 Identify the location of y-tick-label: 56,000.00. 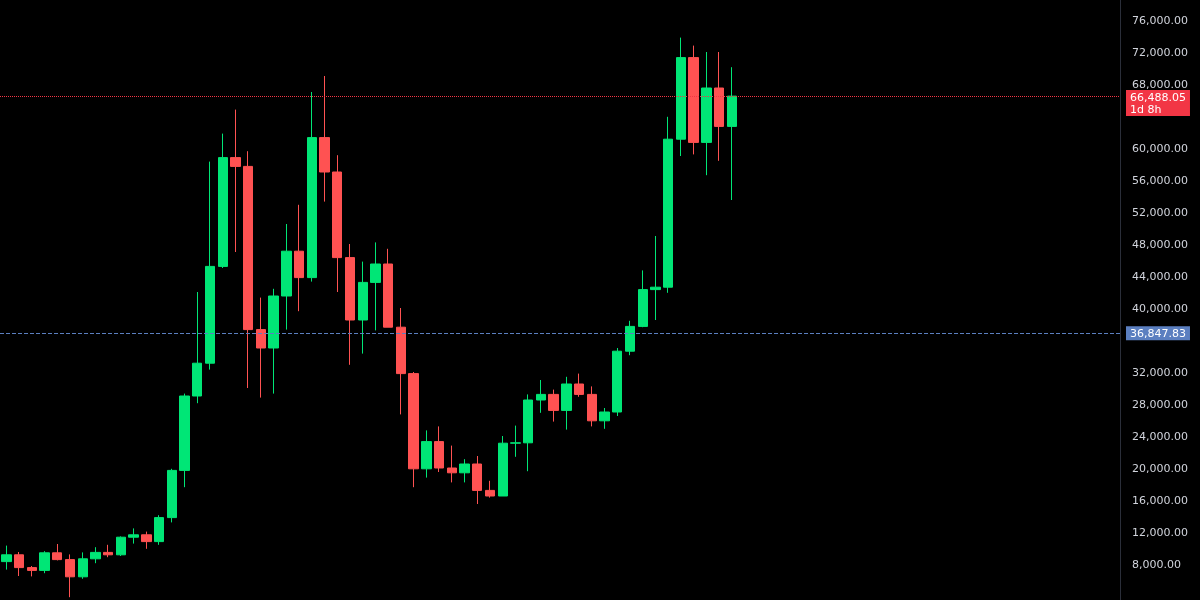
(1160, 180).